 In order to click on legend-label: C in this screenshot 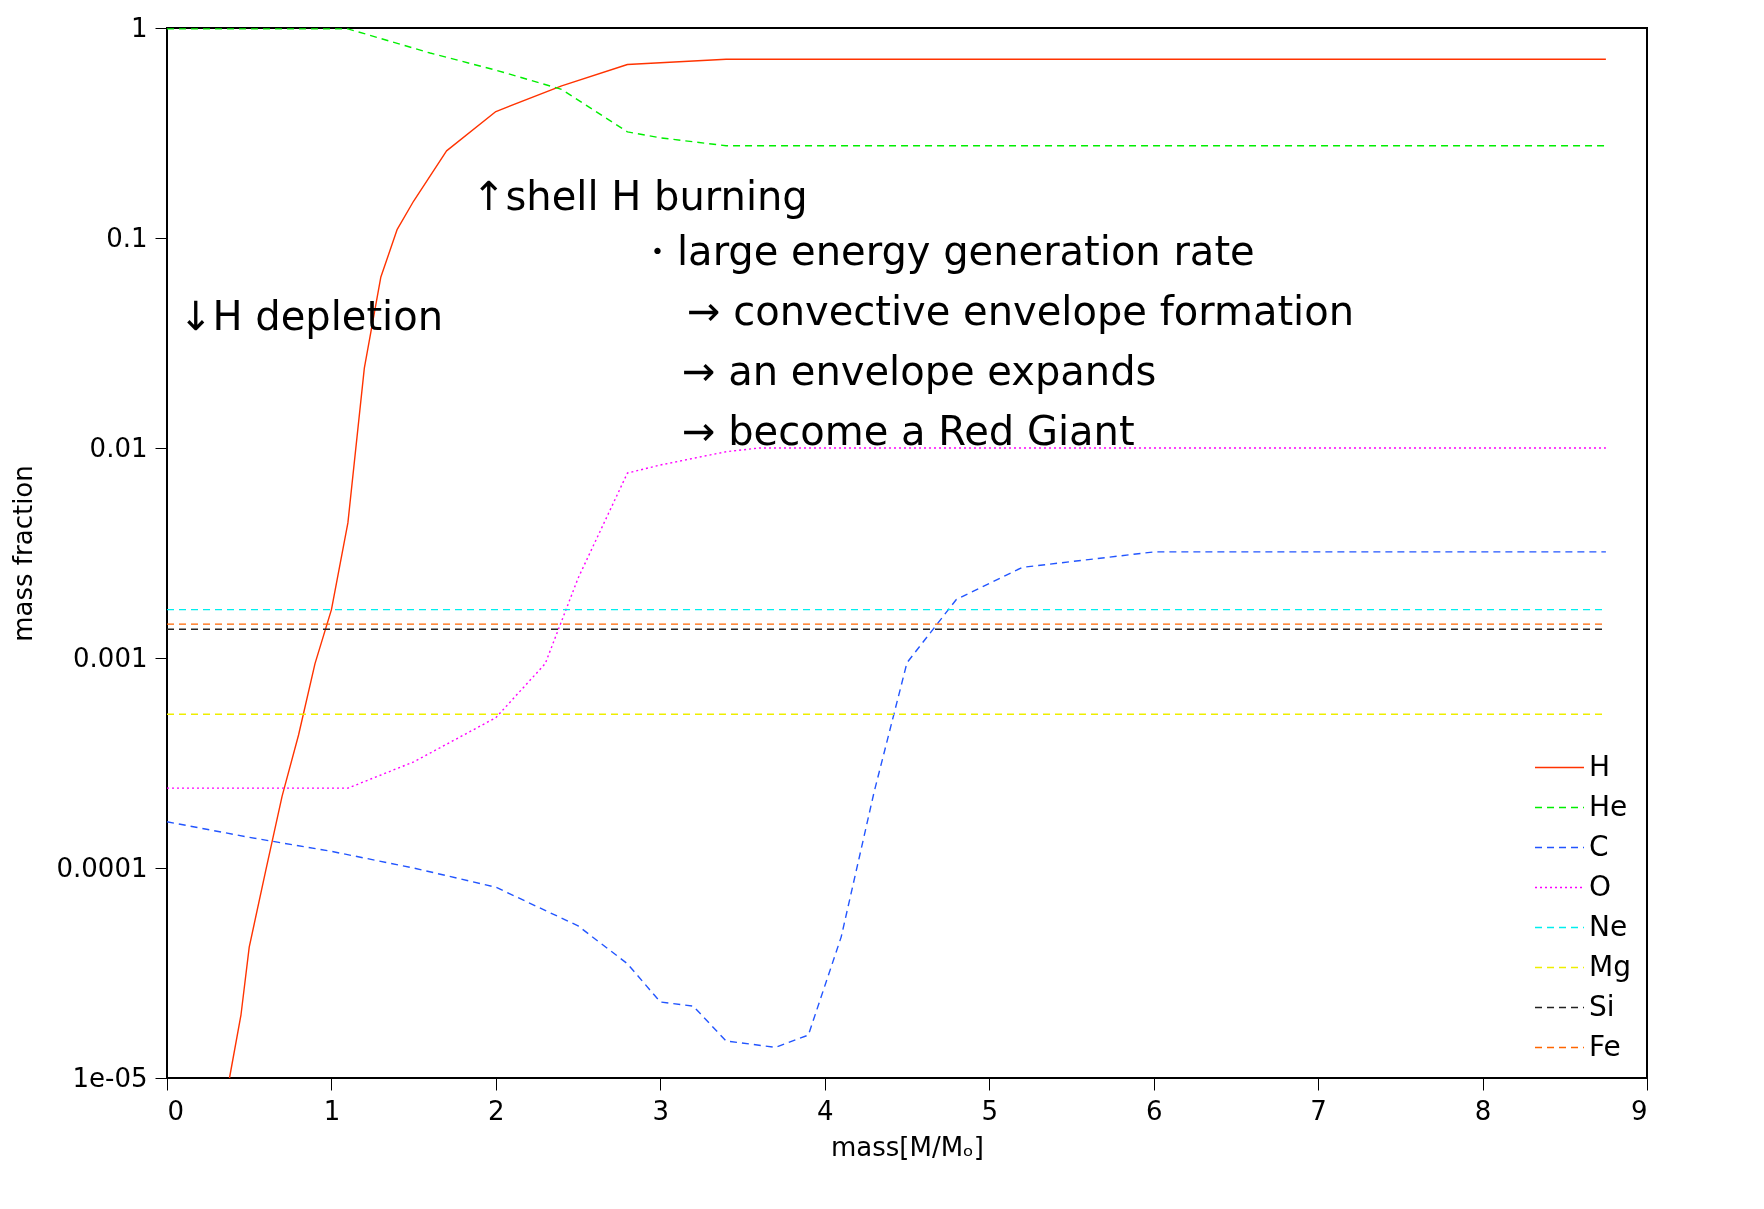, I will do `click(1599, 846)`.